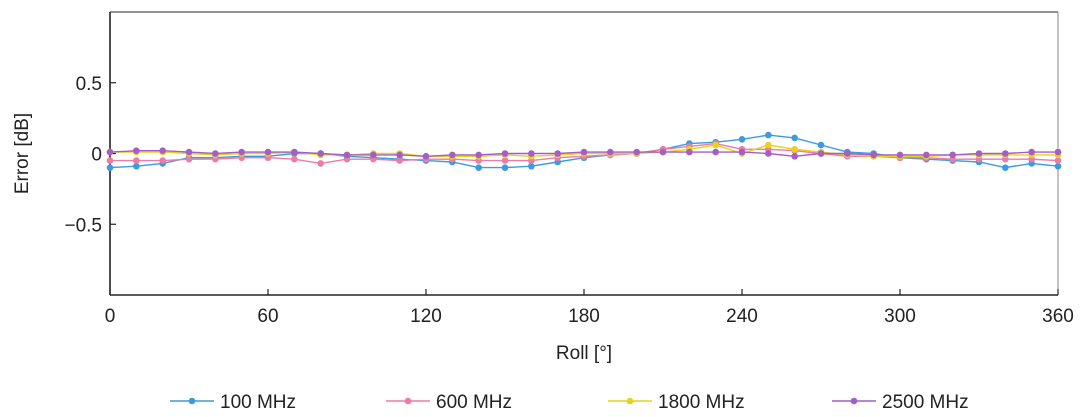  I want to click on x-tick-label: 300, so click(900, 316).